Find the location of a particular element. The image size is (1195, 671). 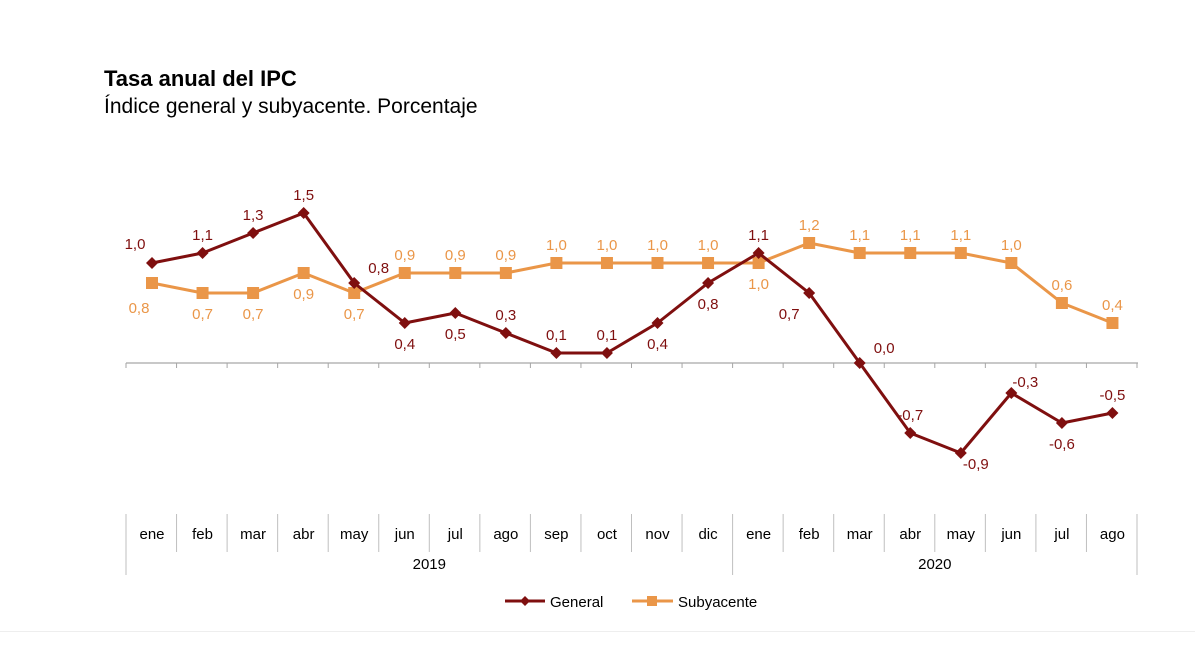

legend-label-general: General is located at coordinates (576, 602).